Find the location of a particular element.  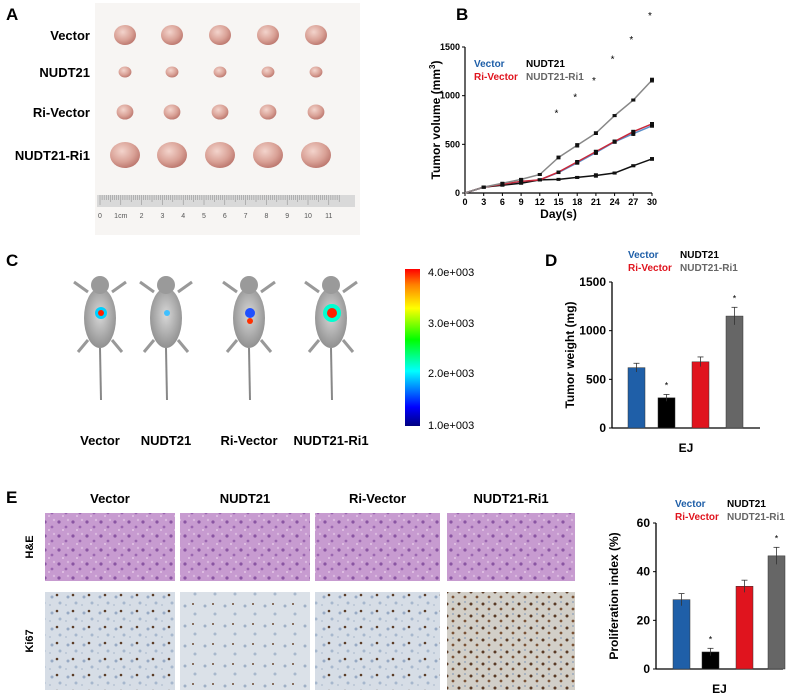

mouse-body is located at coordinates (166, 318).